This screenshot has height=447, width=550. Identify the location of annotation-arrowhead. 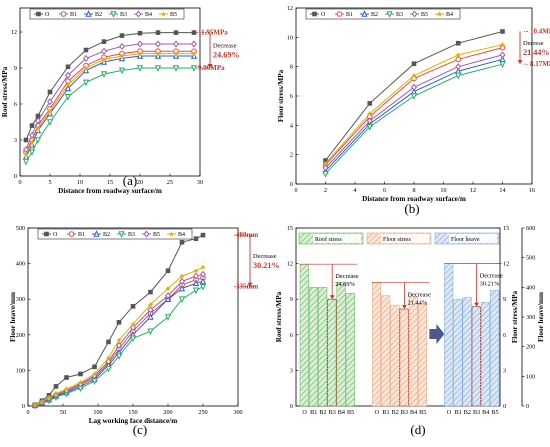
(250, 284).